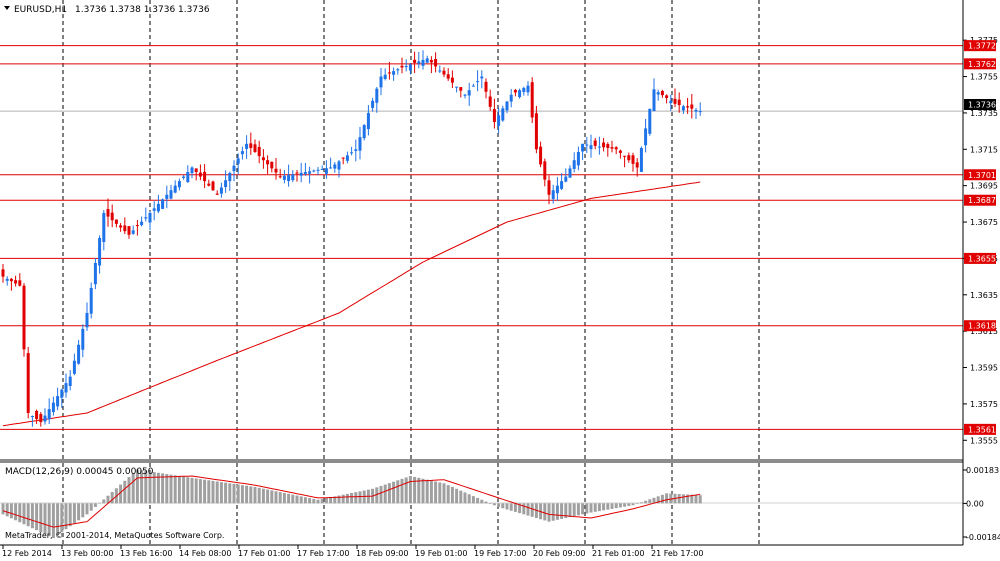 The width and height of the screenshot is (1000, 561). What do you see at coordinates (984, 331) in the screenshot?
I see `price-tick-label: 1.3615` at bounding box center [984, 331].